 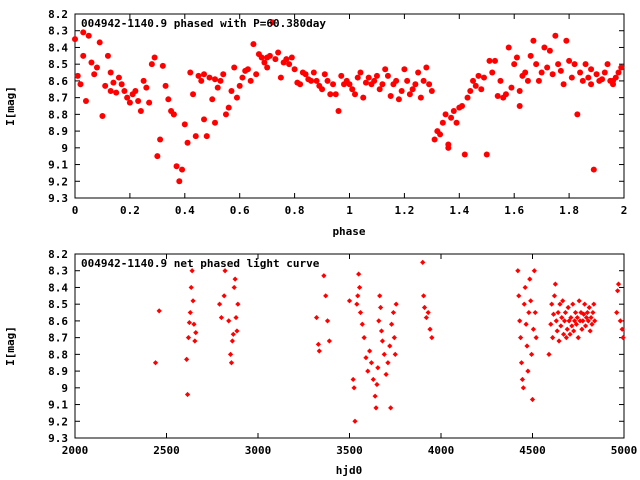 What do you see at coordinates (58, 438) in the screenshot?
I see `y-tick-label: 9.3` at bounding box center [58, 438].